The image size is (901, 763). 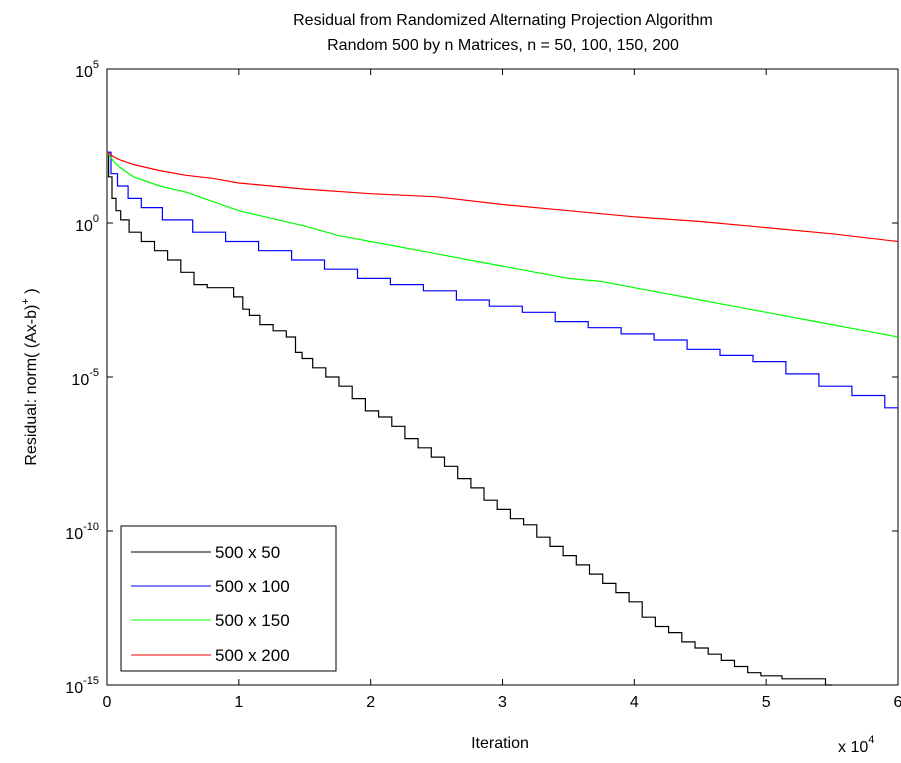 I want to click on x-tick-label: 5, so click(x=766, y=702).